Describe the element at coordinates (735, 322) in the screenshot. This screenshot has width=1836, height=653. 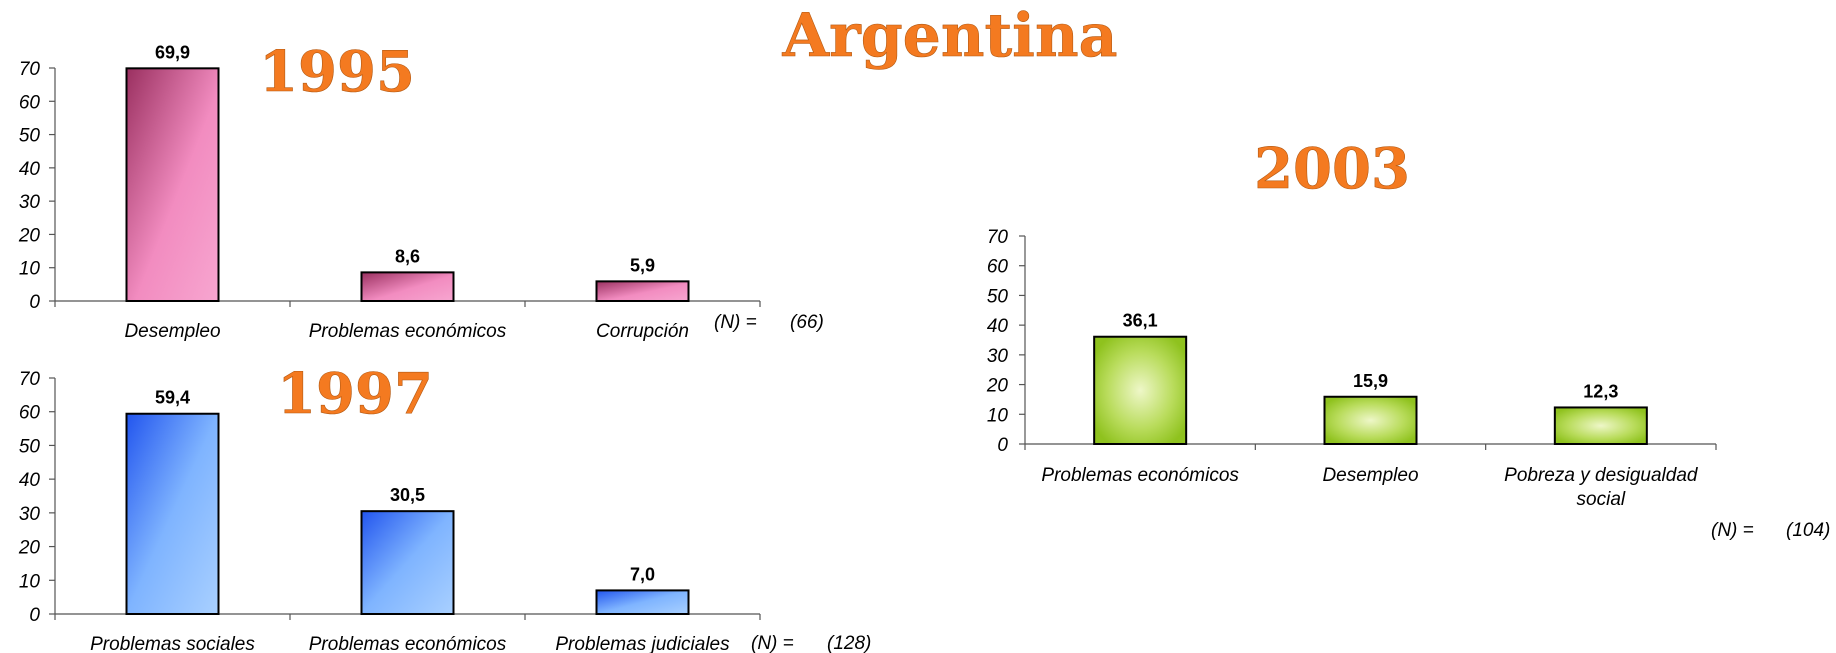
I see `n-label-1995: (N) =` at that location.